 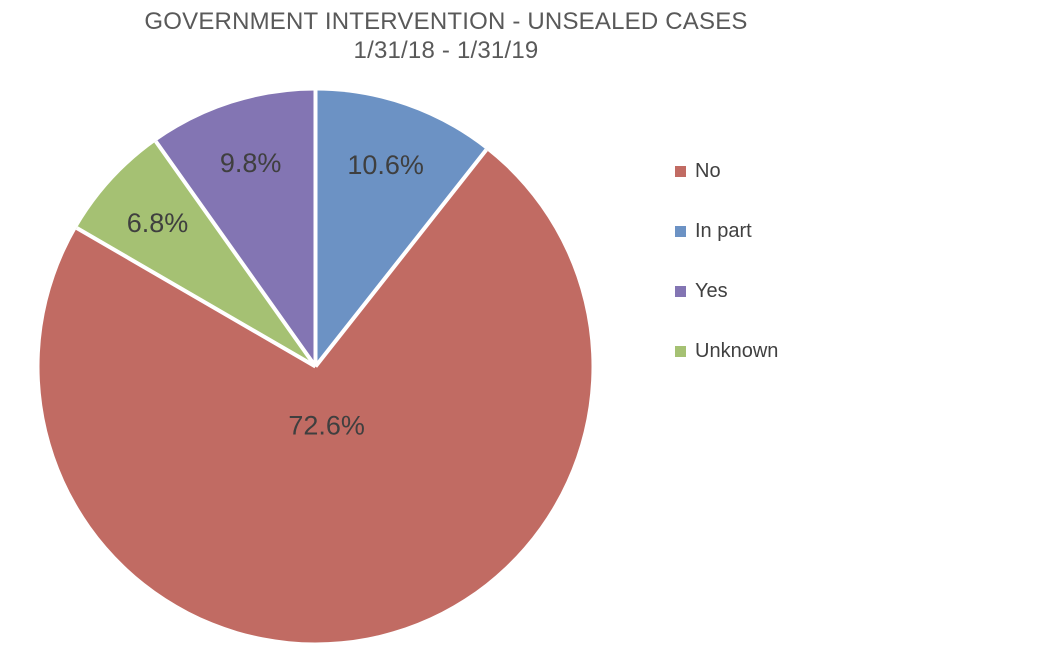 I want to click on pie-slice-label: 9.8%, so click(x=251, y=163).